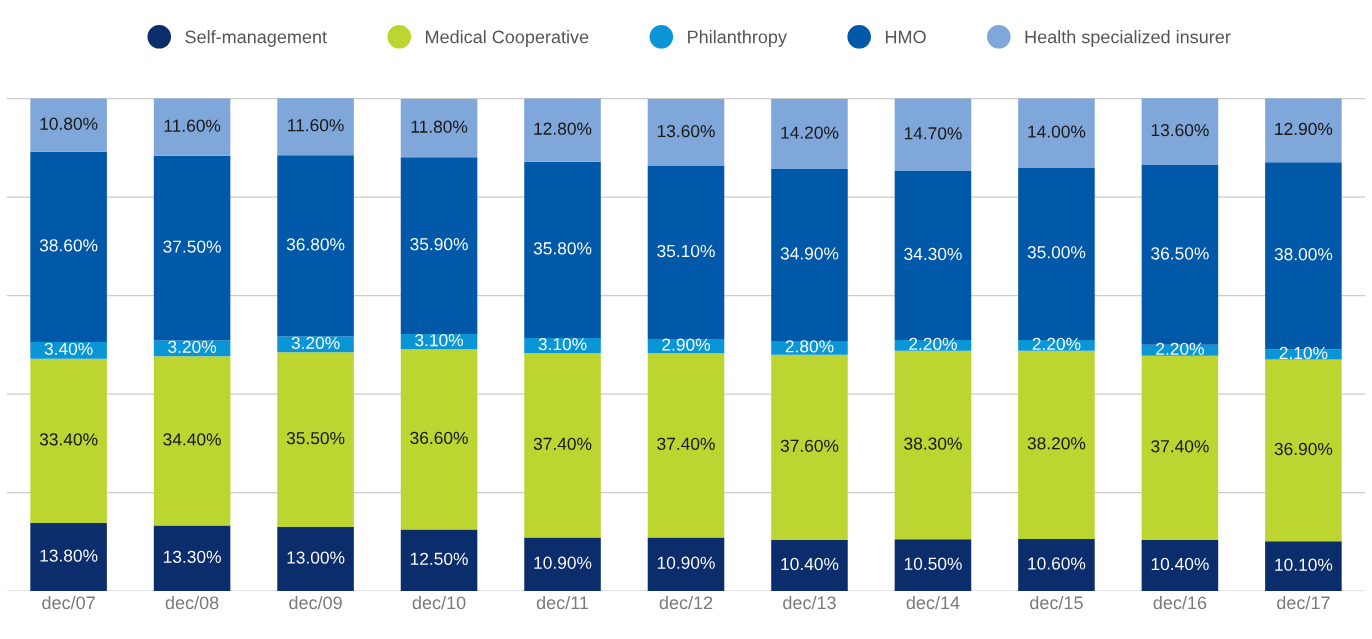 This screenshot has height=639, width=1372. What do you see at coordinates (1056, 252) in the screenshot?
I see `data-label: 35.00%` at bounding box center [1056, 252].